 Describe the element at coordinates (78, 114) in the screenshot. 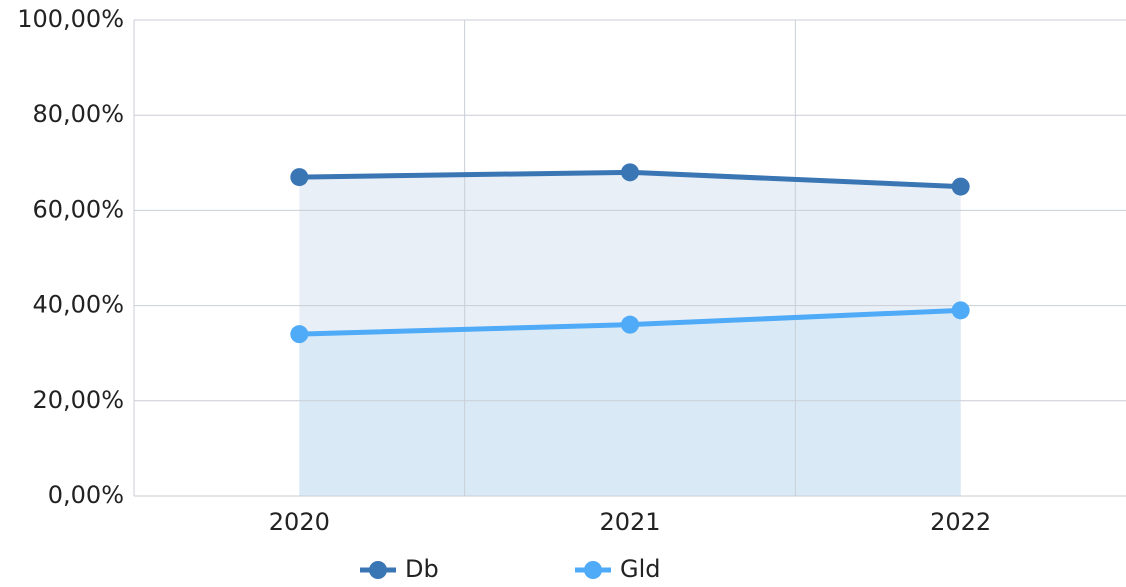

I see `y-tick-label: 80,00%` at that location.